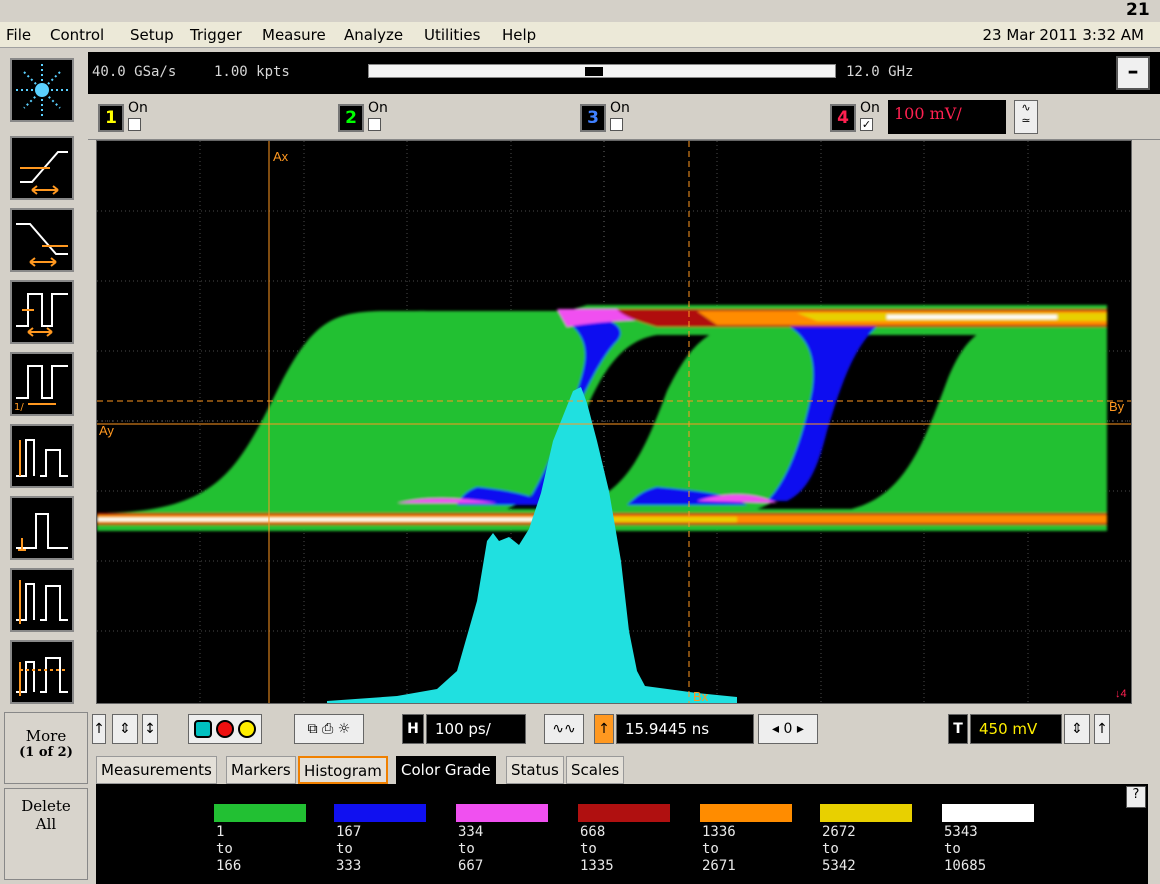 This screenshot has height=884, width=1160. What do you see at coordinates (42, 528) in the screenshot?
I see `setup-hold-trigger-icon` at bounding box center [42, 528].